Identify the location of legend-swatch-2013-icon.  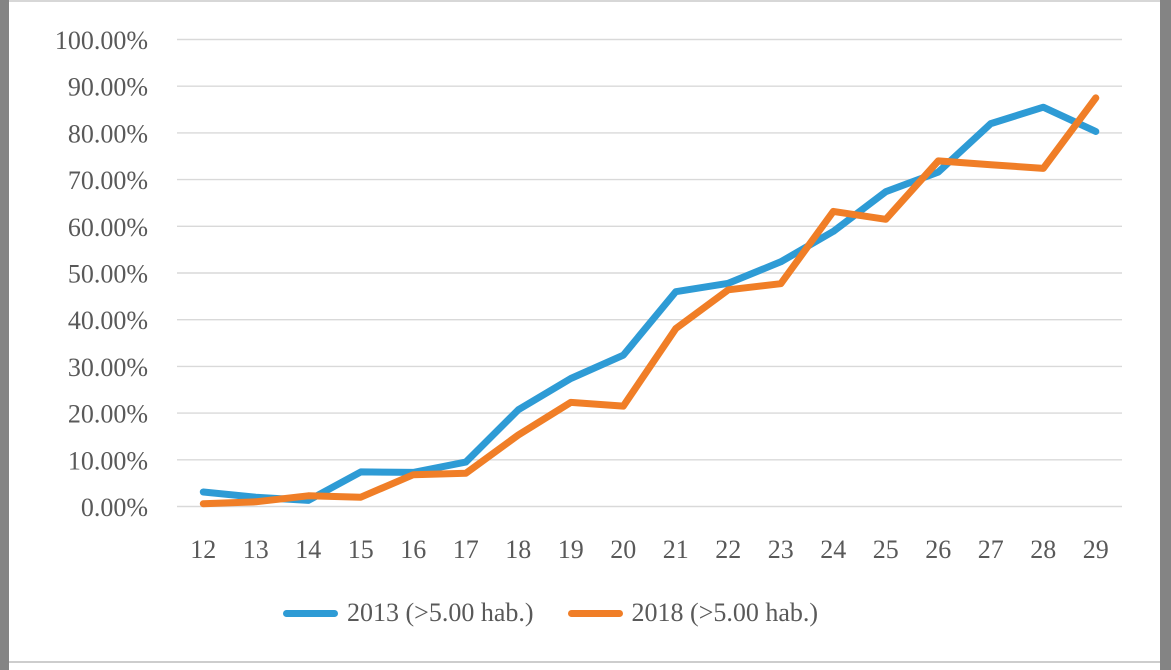
(310, 613).